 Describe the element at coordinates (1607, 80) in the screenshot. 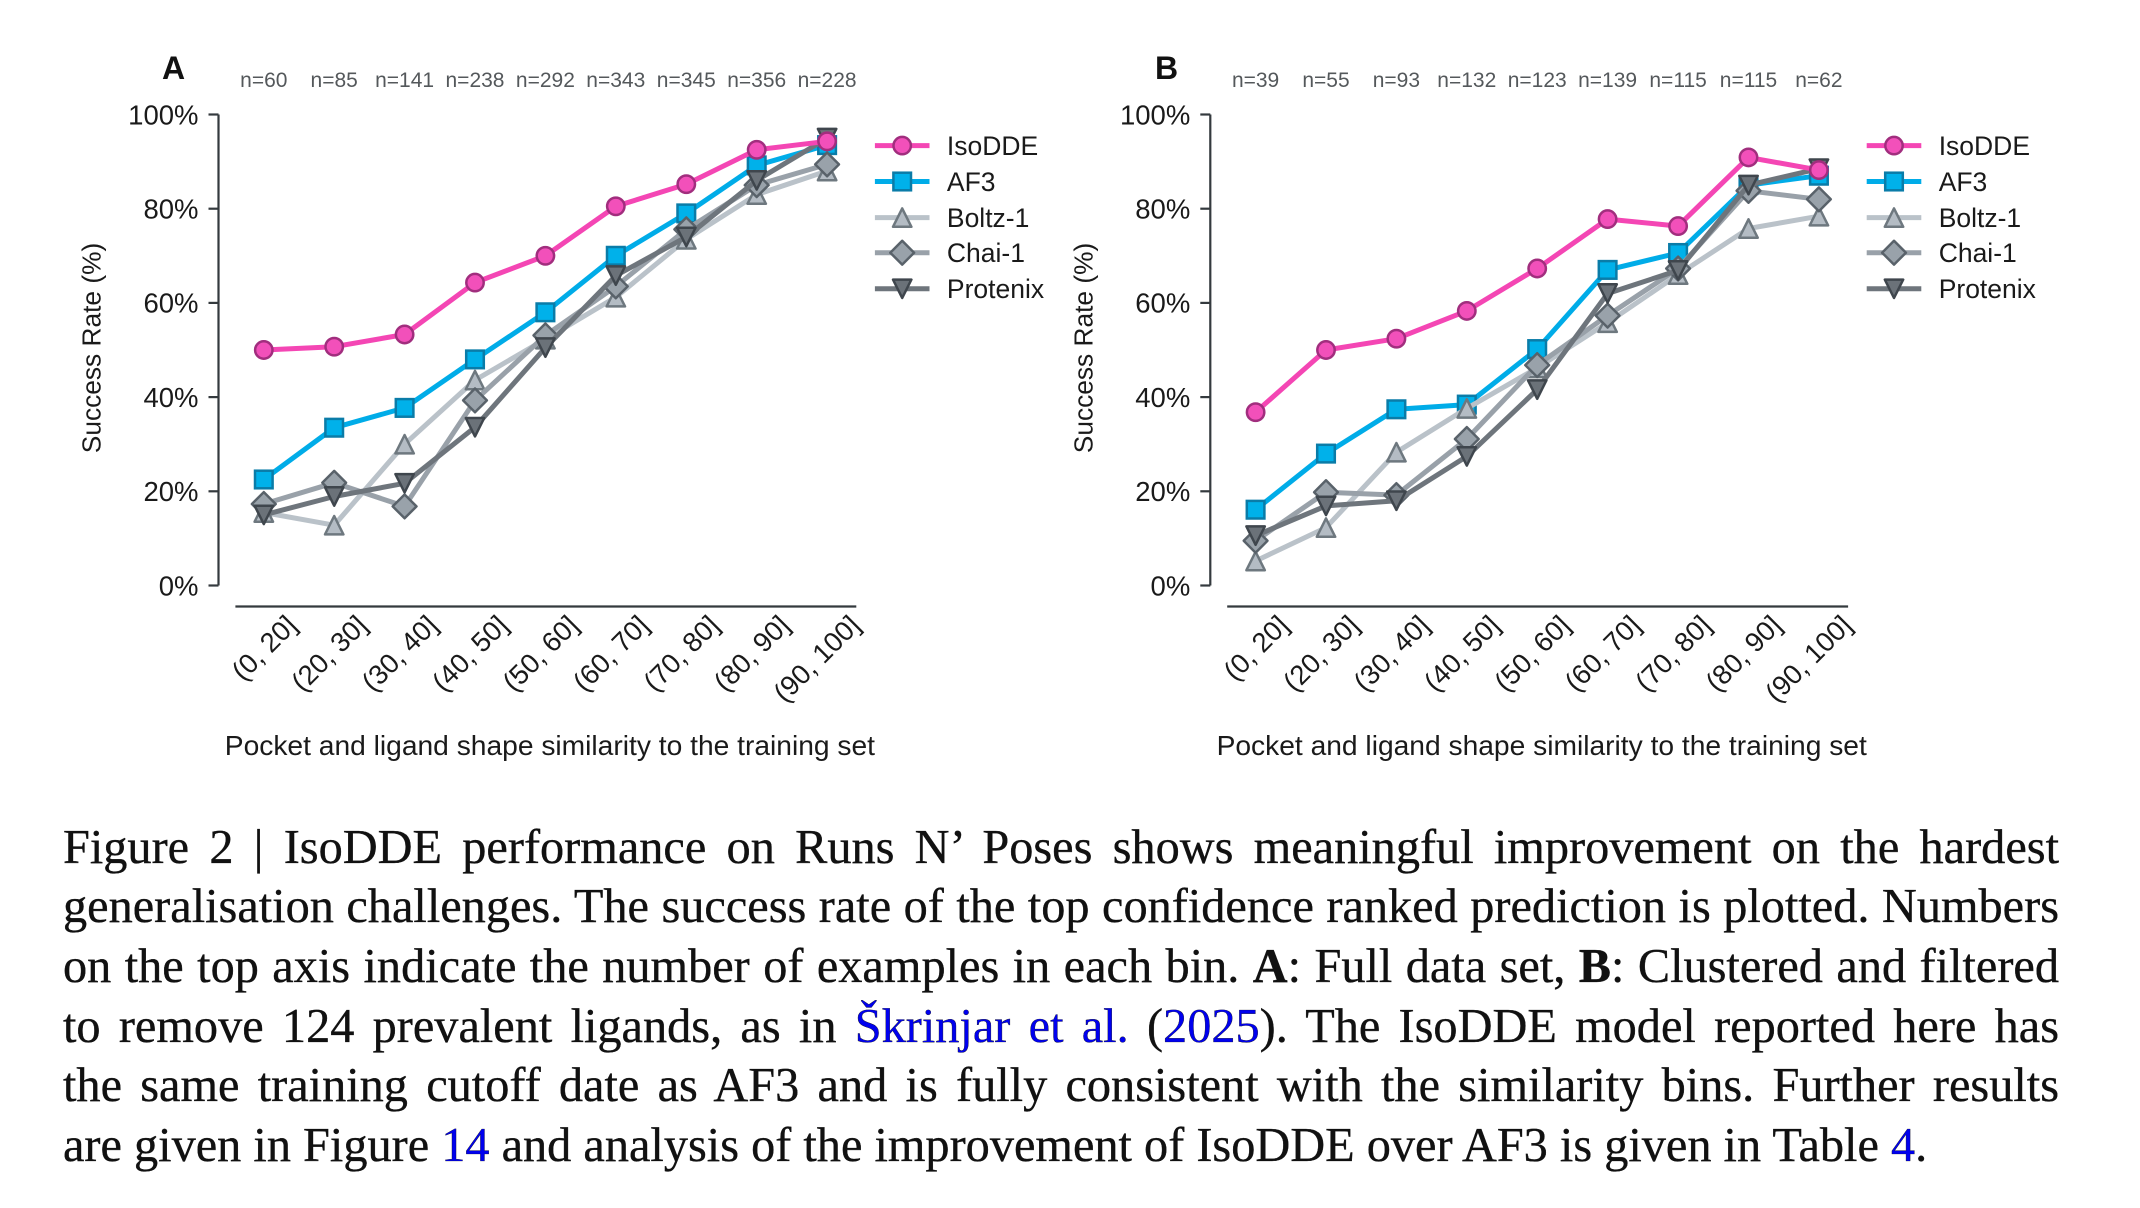

I see `svg-text: n=139` at that location.